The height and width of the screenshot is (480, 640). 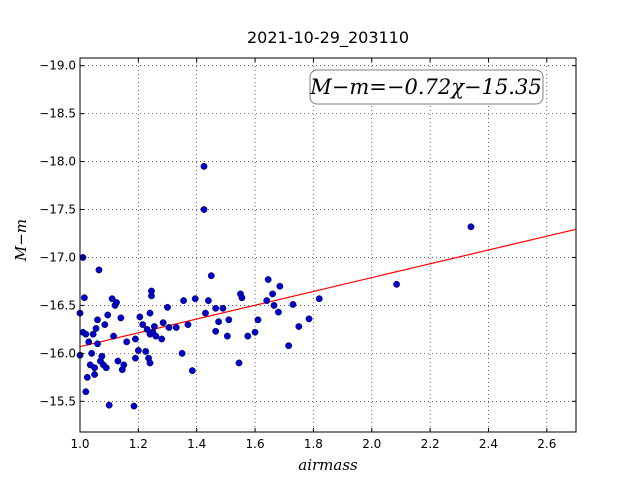 What do you see at coordinates (138, 444) in the screenshot?
I see `x-tick-label: 1.2` at bounding box center [138, 444].